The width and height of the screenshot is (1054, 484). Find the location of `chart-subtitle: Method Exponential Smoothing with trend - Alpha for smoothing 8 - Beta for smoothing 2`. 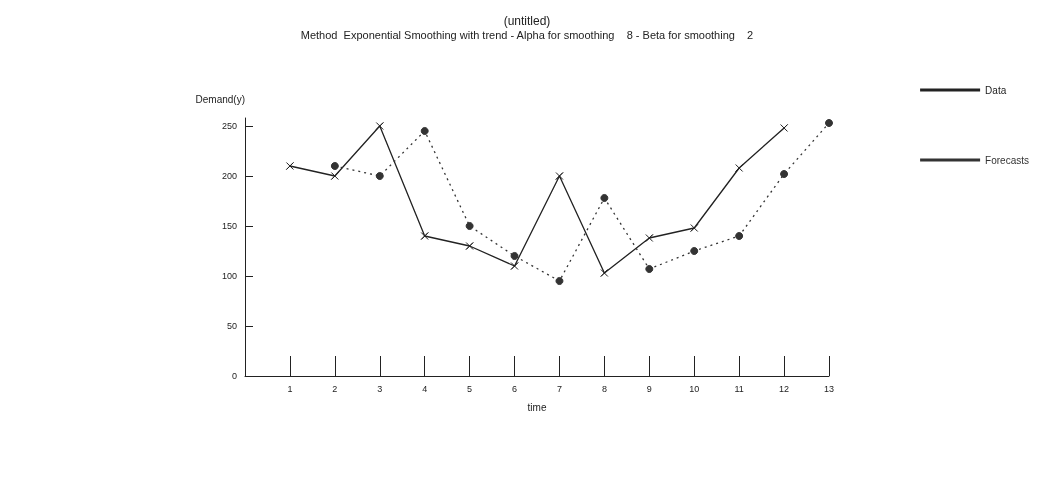

chart-subtitle: Method Exponential Smoothing with trend - Alpha for smoothing 8 - Beta for smoothing 2 is located at coordinates (527, 34).